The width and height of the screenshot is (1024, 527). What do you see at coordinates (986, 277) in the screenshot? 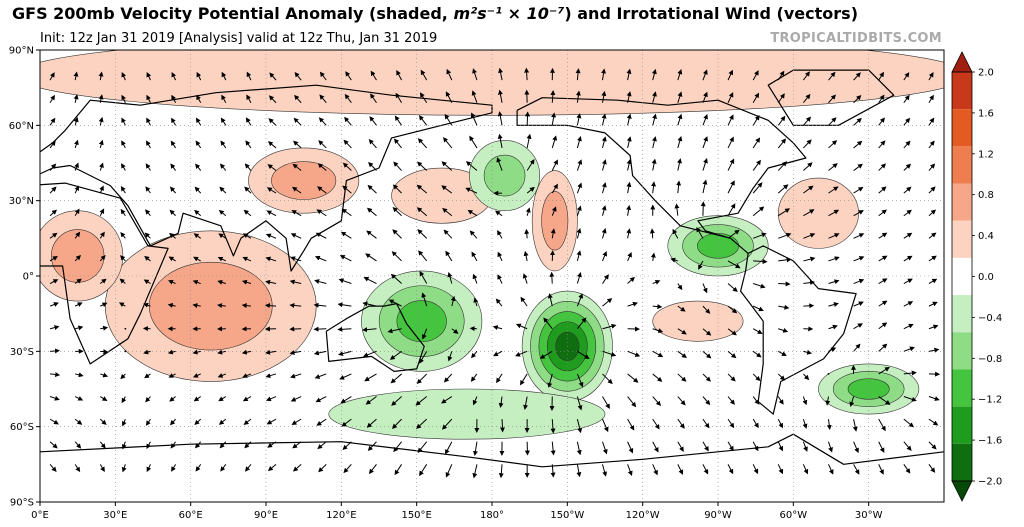
I see `colorbar-label: 0.0` at bounding box center [986, 277].